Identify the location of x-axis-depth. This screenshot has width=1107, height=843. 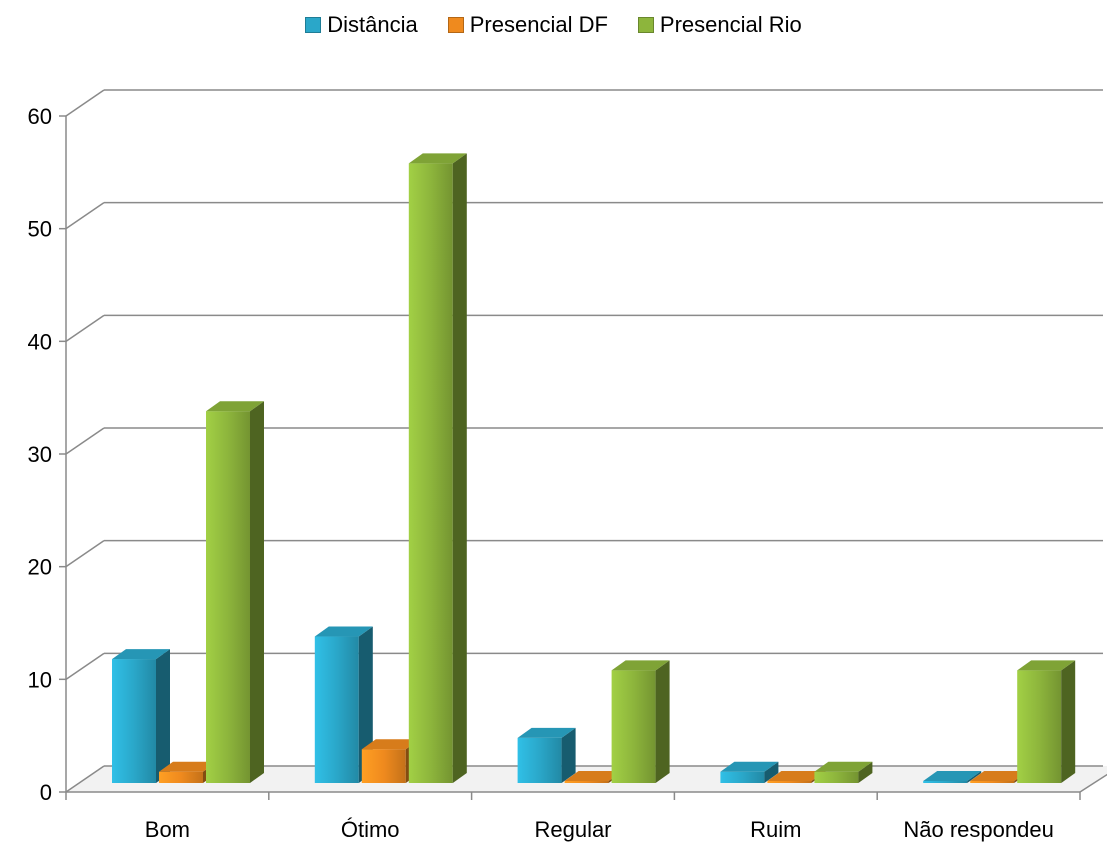
(1093, 783).